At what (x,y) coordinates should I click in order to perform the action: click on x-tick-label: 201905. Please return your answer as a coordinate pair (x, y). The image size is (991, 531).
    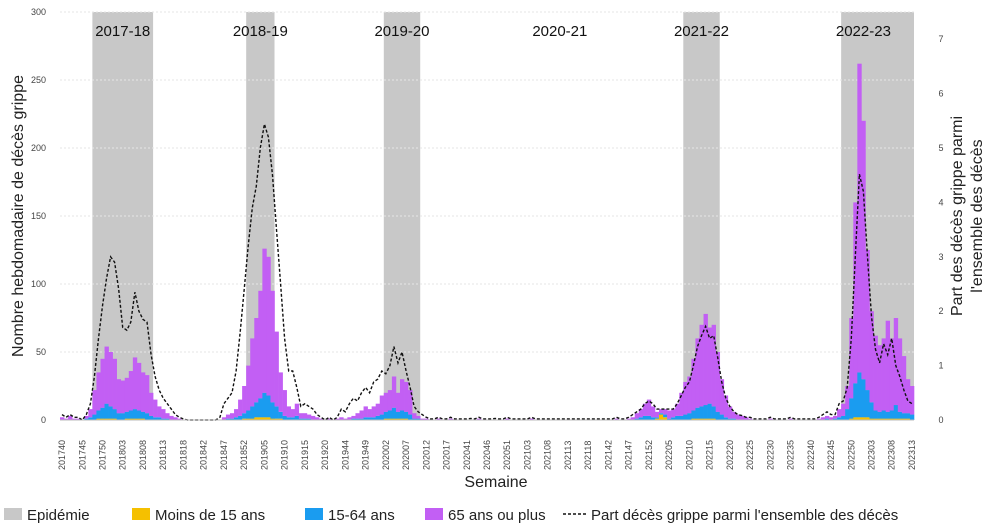
    Looking at the image, I should click on (264, 455).